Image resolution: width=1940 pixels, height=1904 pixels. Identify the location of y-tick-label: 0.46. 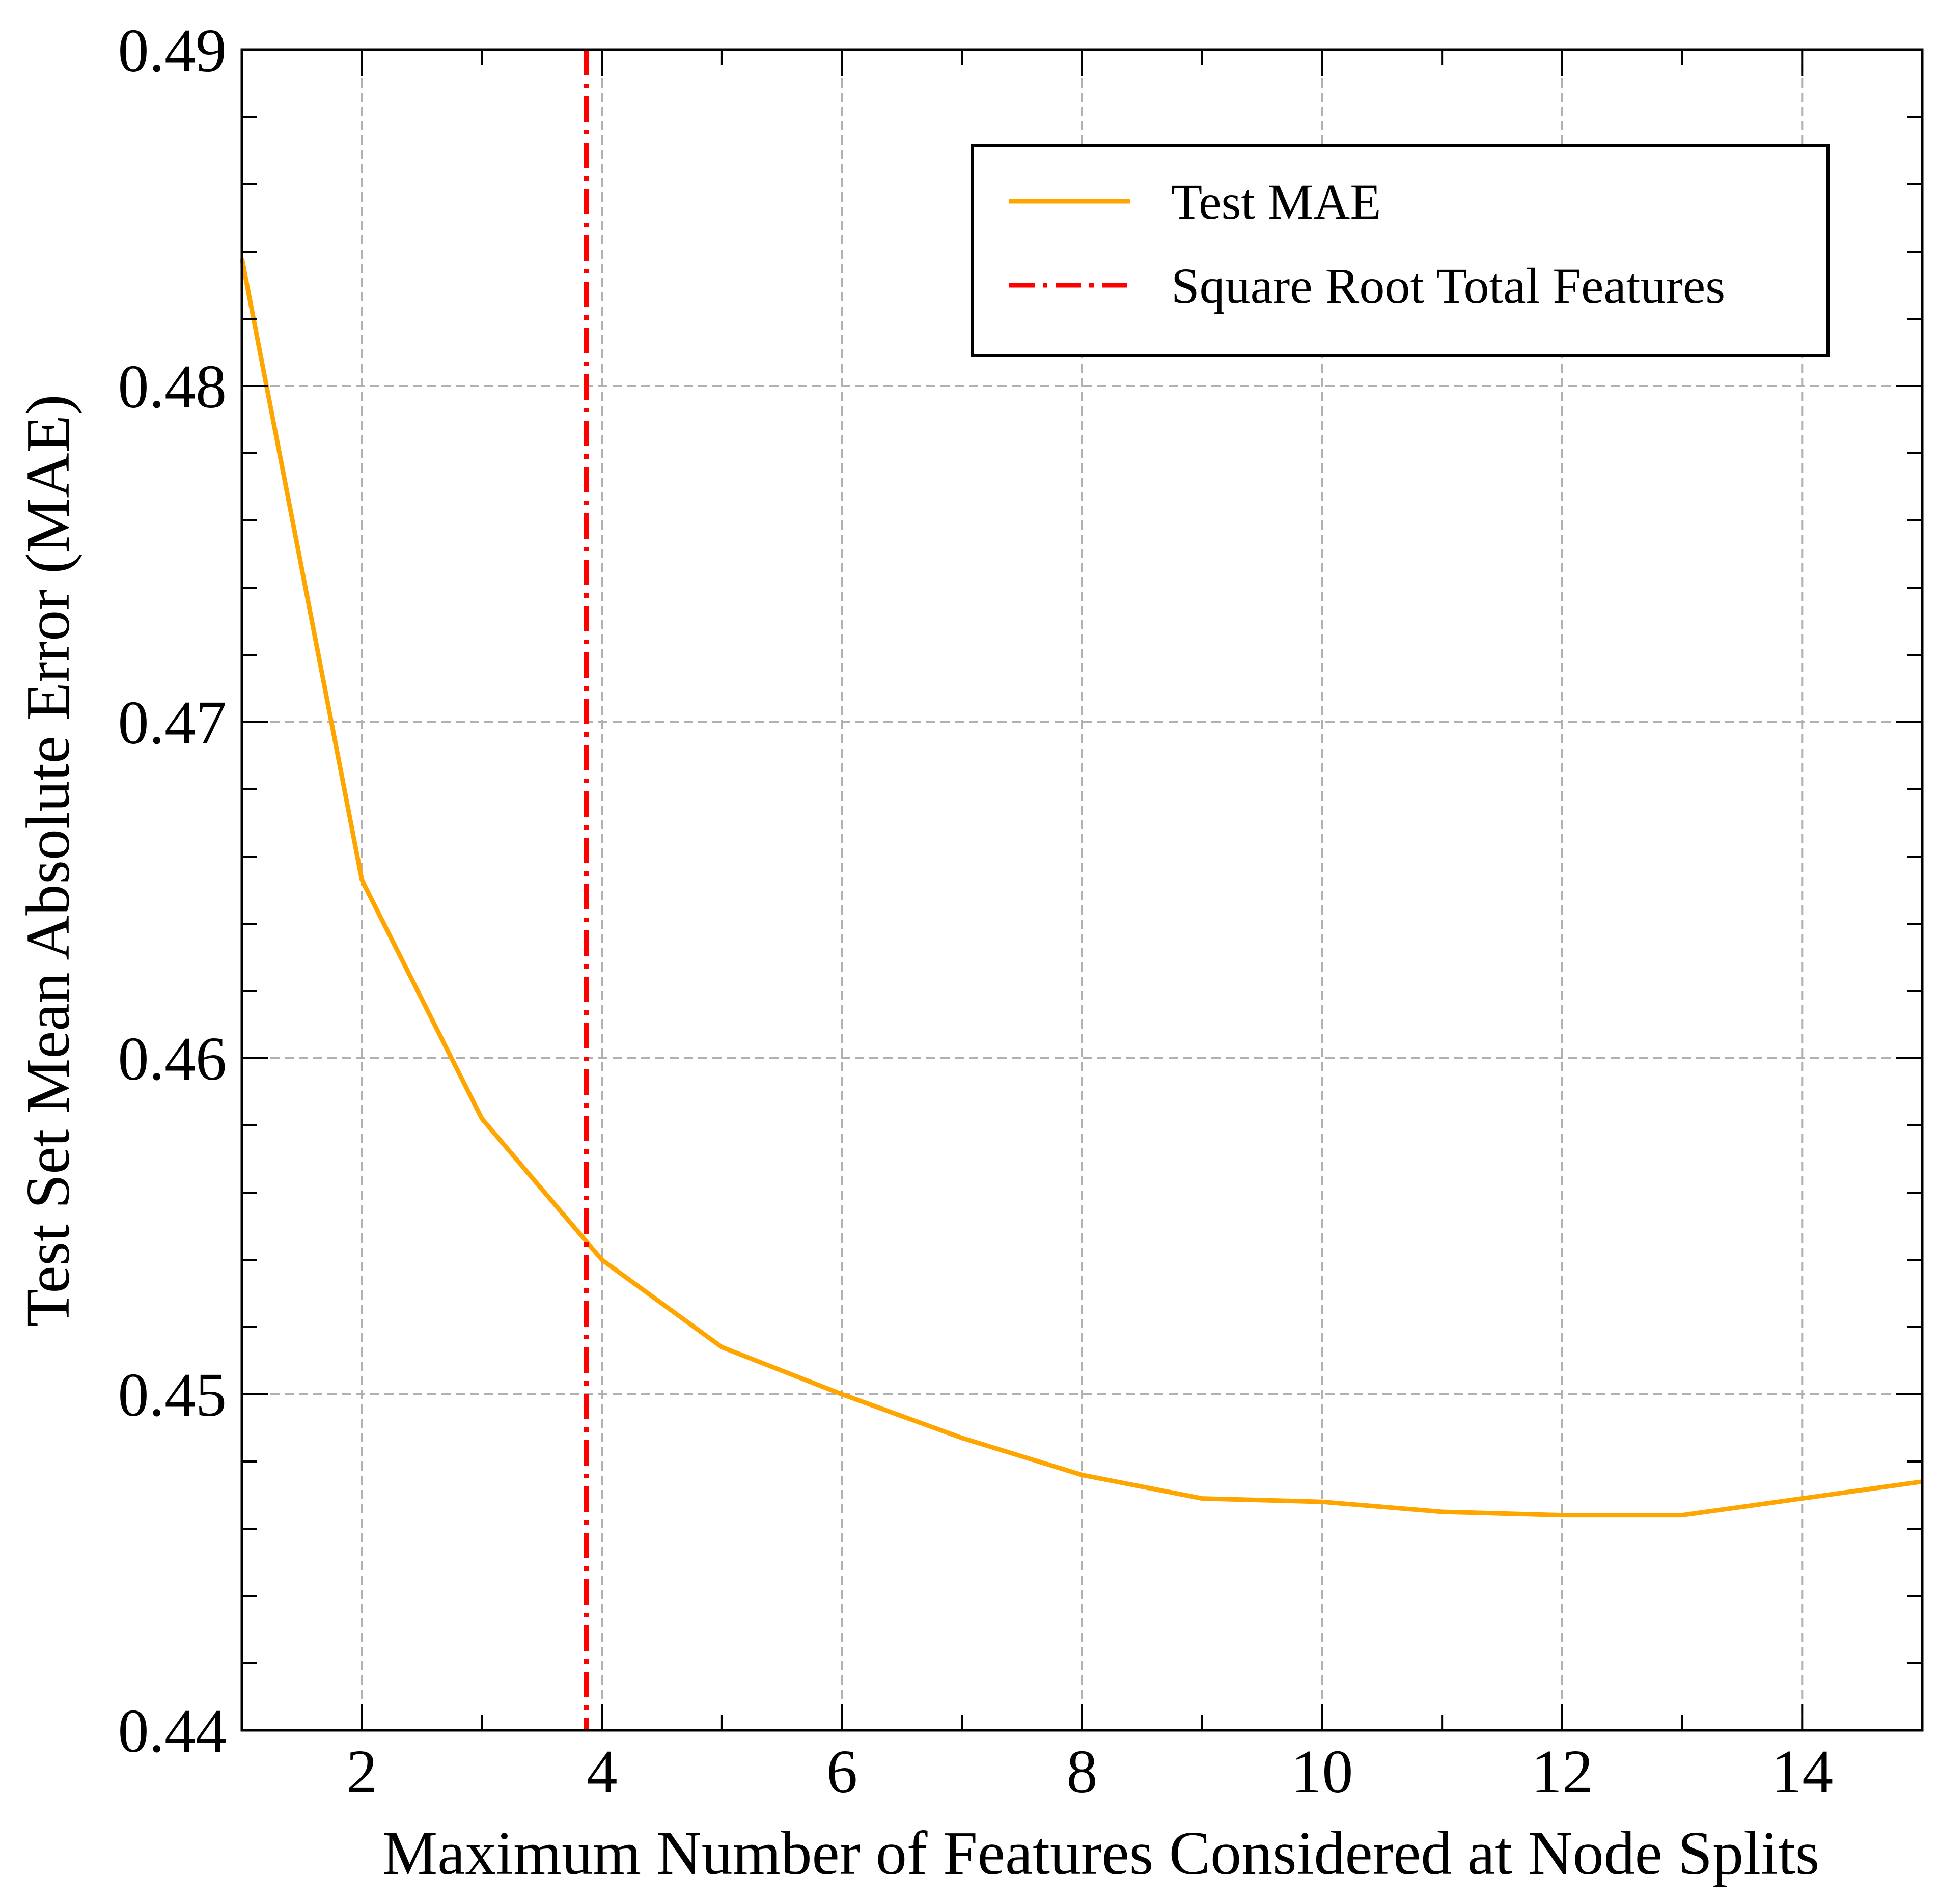
(172, 1059).